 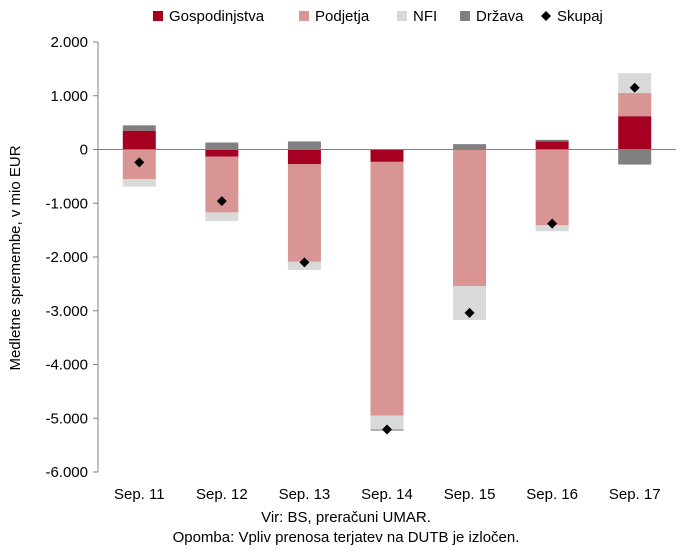 What do you see at coordinates (69, 96) in the screenshot?
I see `y-tick-label: 1.000` at bounding box center [69, 96].